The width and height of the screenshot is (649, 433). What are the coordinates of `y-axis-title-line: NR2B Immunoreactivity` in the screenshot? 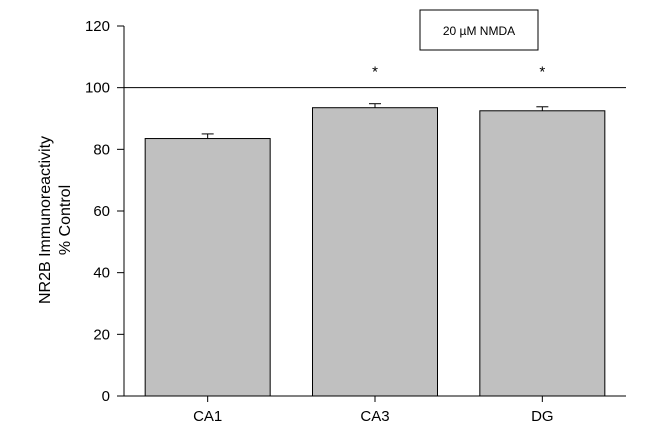 It's located at (45, 220).